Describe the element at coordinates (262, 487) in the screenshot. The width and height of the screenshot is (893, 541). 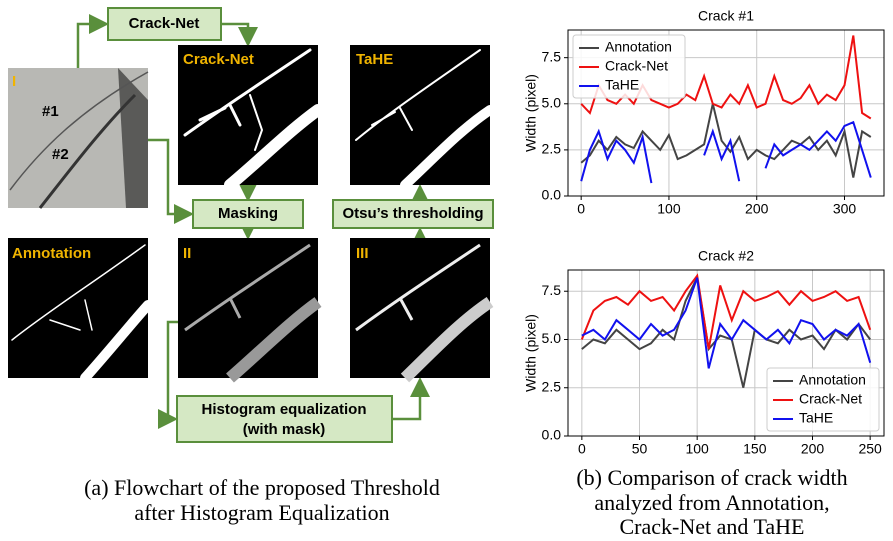
I see `caption: (a) Flowchart of the proposed Threshold` at that location.